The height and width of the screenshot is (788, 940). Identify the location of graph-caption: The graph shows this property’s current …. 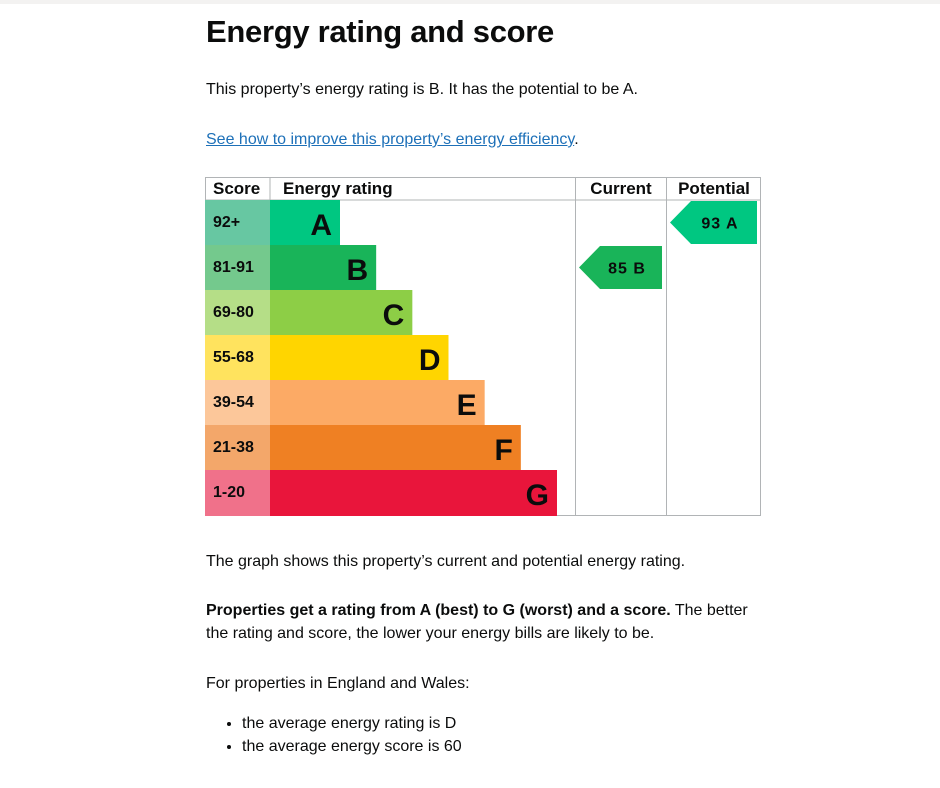
(446, 561).